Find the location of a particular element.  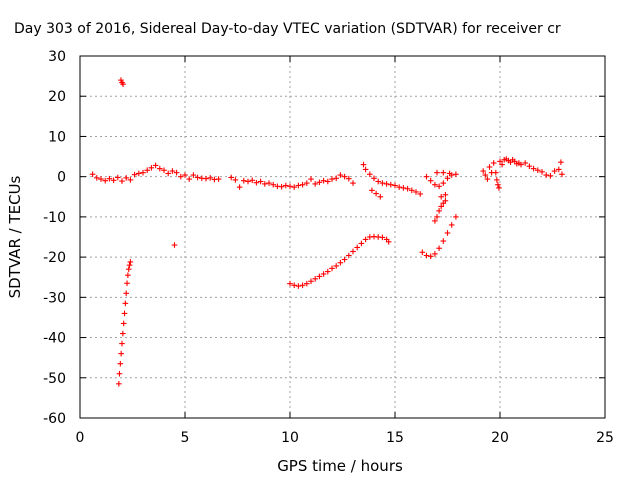

x-tick-label: 0 is located at coordinates (80, 438).